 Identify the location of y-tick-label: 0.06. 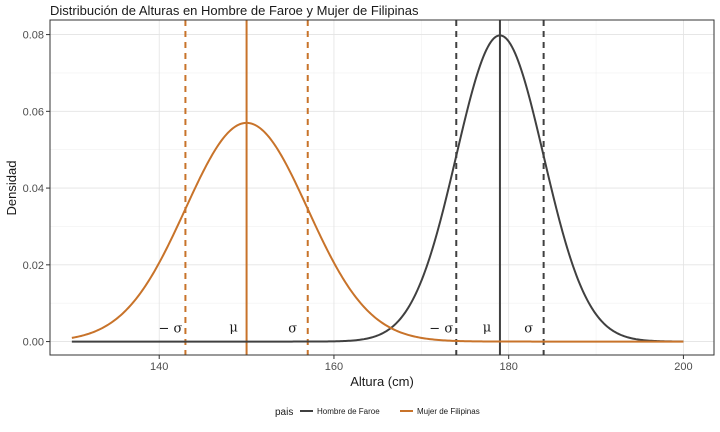
(33, 112).